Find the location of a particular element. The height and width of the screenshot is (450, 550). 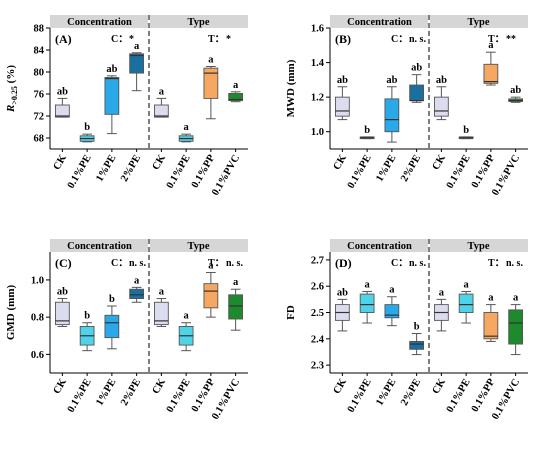

box-3: b is located at coordinates (112, 322).